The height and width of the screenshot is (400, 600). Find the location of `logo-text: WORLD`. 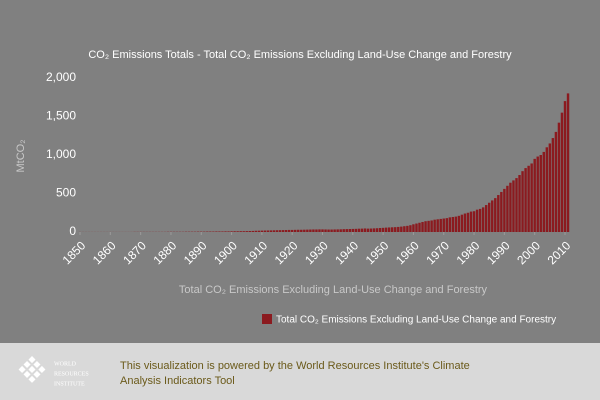

logo-text: WORLD is located at coordinates (65, 364).